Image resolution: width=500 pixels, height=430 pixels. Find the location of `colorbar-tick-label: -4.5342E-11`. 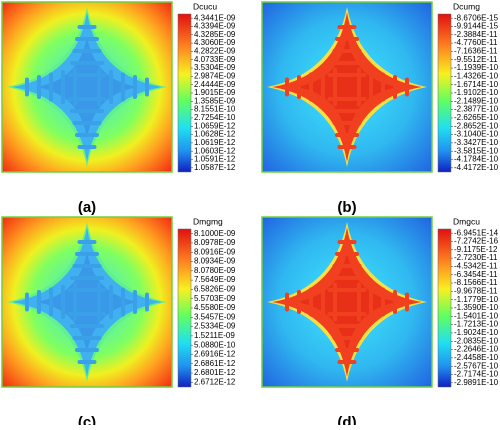

colorbar-tick-label: -4.5342E-11 is located at coordinates (476, 266).